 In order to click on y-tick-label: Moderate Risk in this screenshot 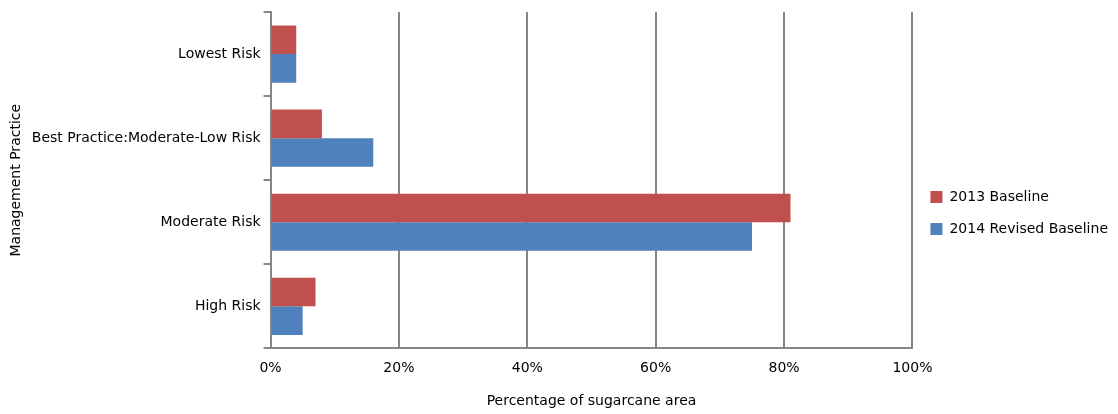, I will do `click(211, 220)`.